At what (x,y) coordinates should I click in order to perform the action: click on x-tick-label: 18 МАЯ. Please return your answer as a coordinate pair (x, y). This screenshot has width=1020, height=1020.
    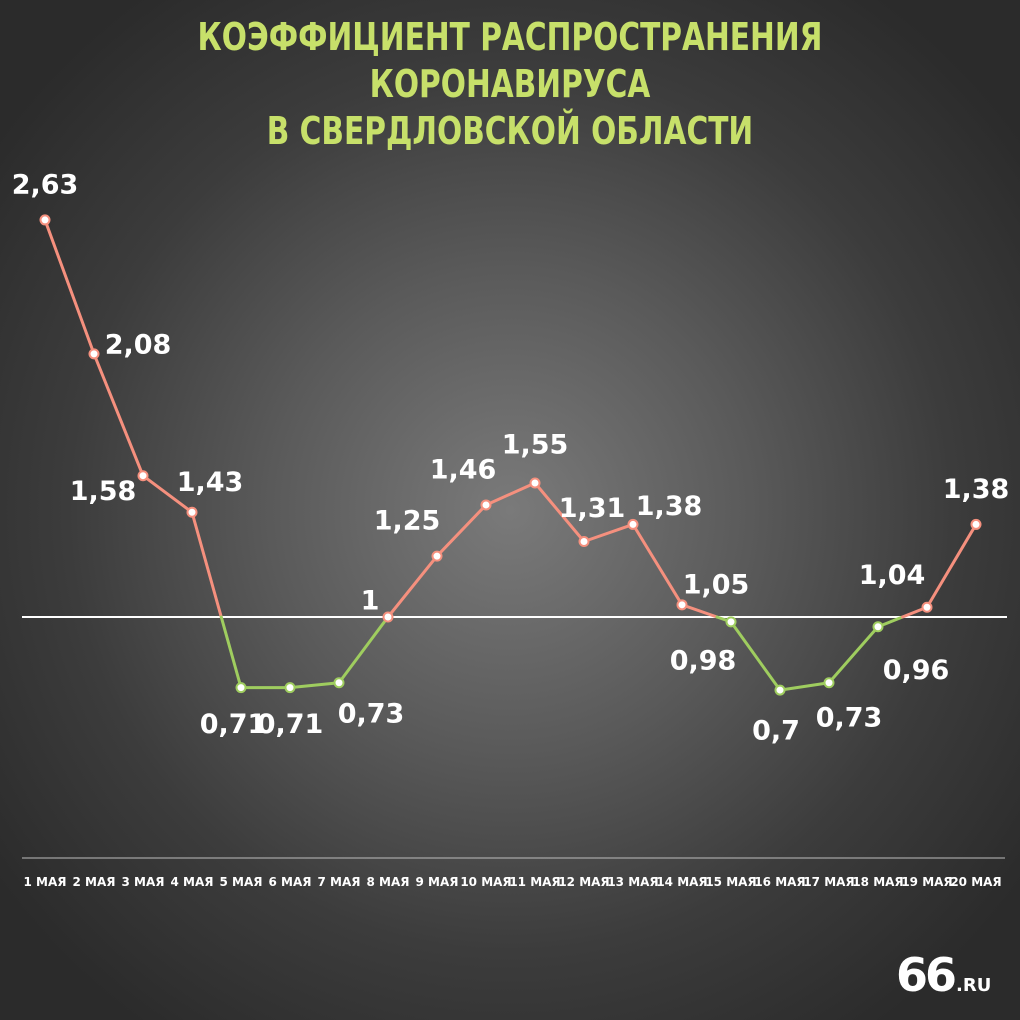
    Looking at the image, I should click on (877, 882).